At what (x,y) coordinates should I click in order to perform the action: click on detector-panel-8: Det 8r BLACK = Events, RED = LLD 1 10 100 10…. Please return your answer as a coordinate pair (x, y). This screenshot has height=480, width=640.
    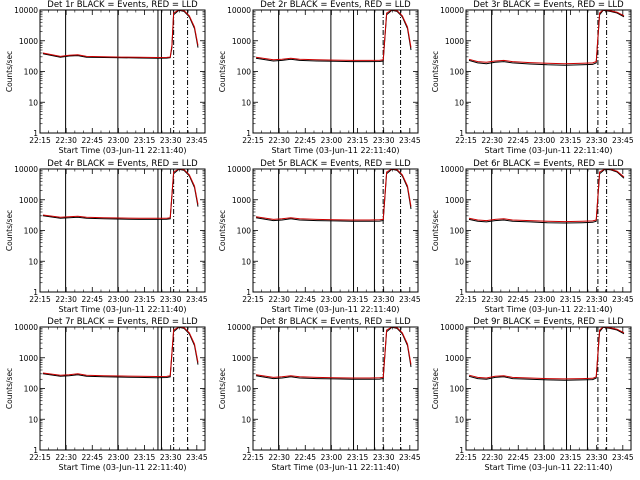
    Looking at the image, I should click on (319, 394).